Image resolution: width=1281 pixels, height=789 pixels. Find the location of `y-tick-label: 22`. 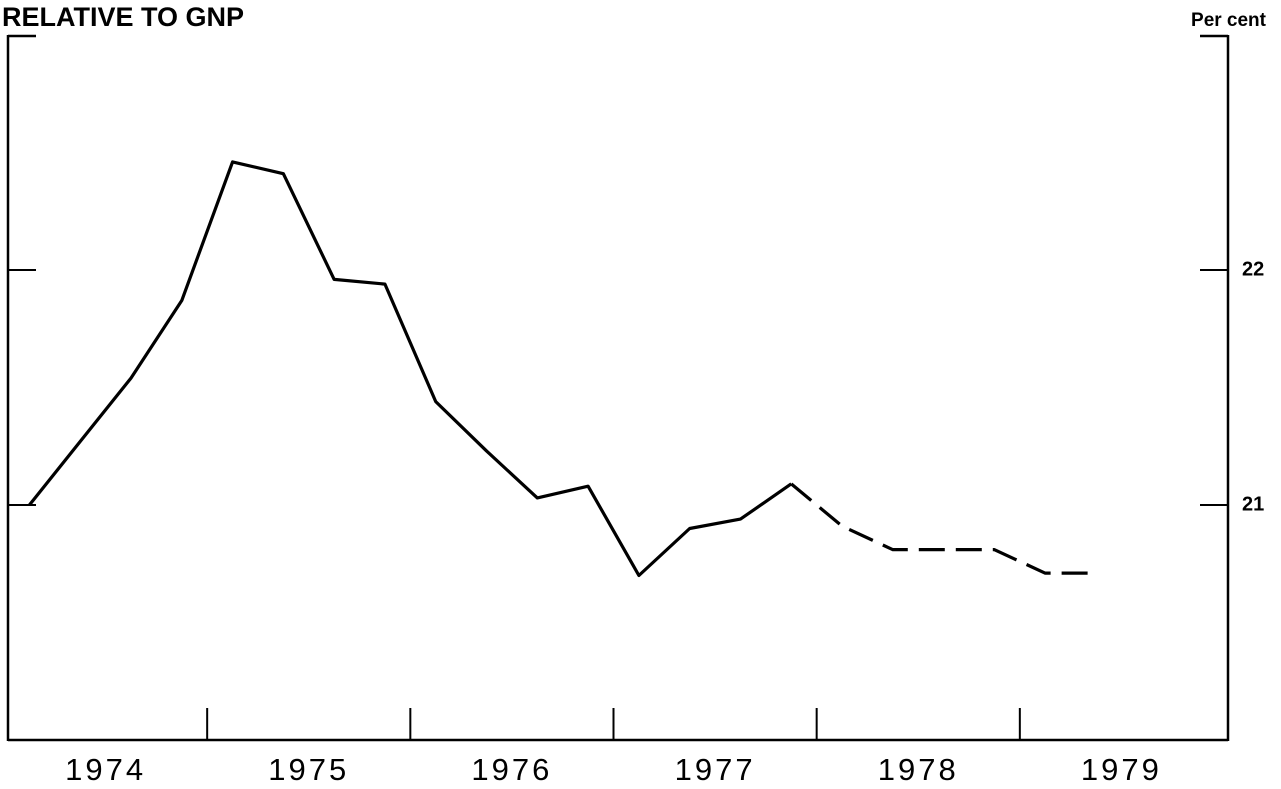

y-tick-label: 22 is located at coordinates (1253, 269).